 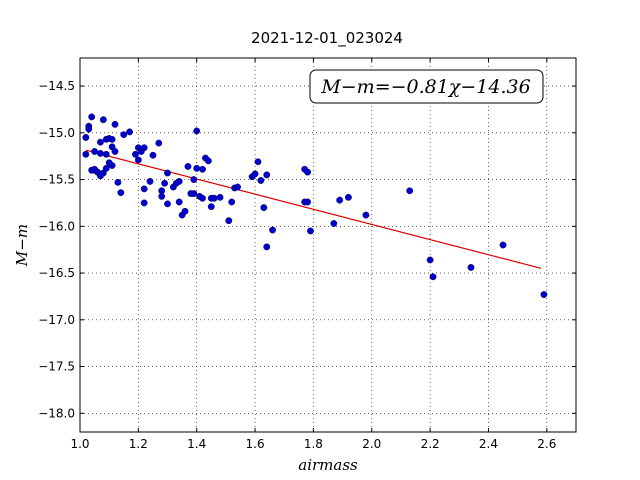 What do you see at coordinates (56, 86) in the screenshot?
I see `y-tick-label: −14.5` at bounding box center [56, 86].